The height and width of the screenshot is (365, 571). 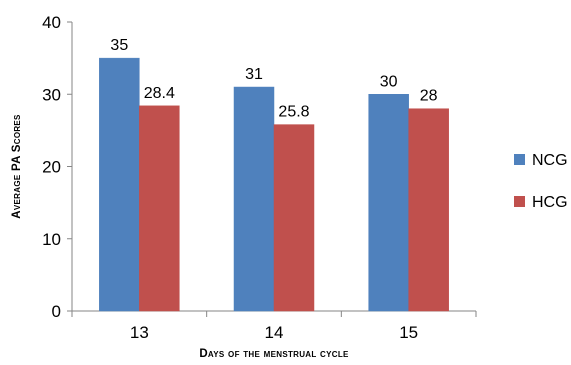 What do you see at coordinates (293, 112) in the screenshot?
I see `data-label-hcg-14: 25.8` at bounding box center [293, 112].